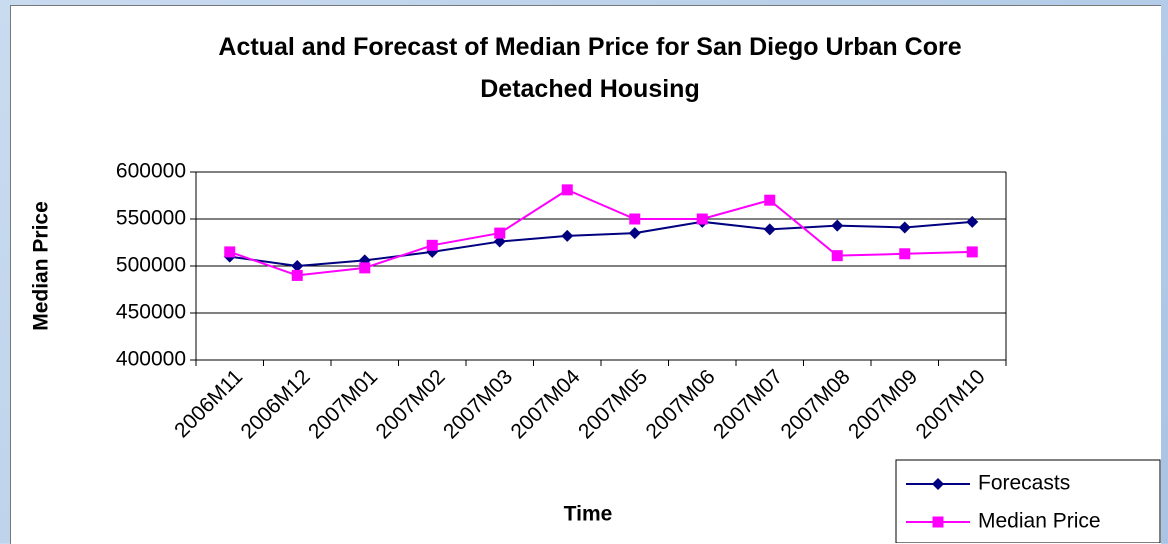 The image size is (1168, 544). What do you see at coordinates (816, 404) in the screenshot?
I see `x-tick-label: 2007M08` at bounding box center [816, 404].